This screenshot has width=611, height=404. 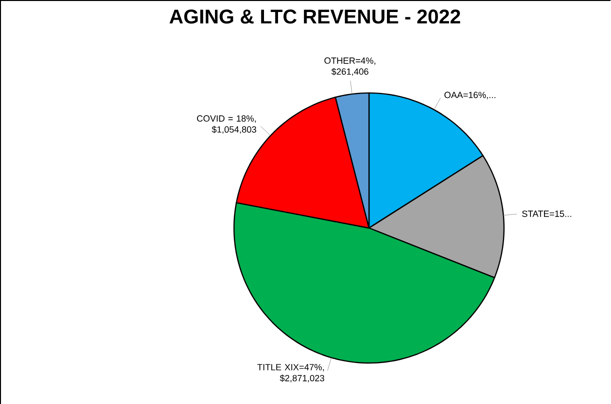 What do you see at coordinates (315, 16) in the screenshot?
I see `chart-title: AGING & LTC REVENUE - 2022` at bounding box center [315, 16].